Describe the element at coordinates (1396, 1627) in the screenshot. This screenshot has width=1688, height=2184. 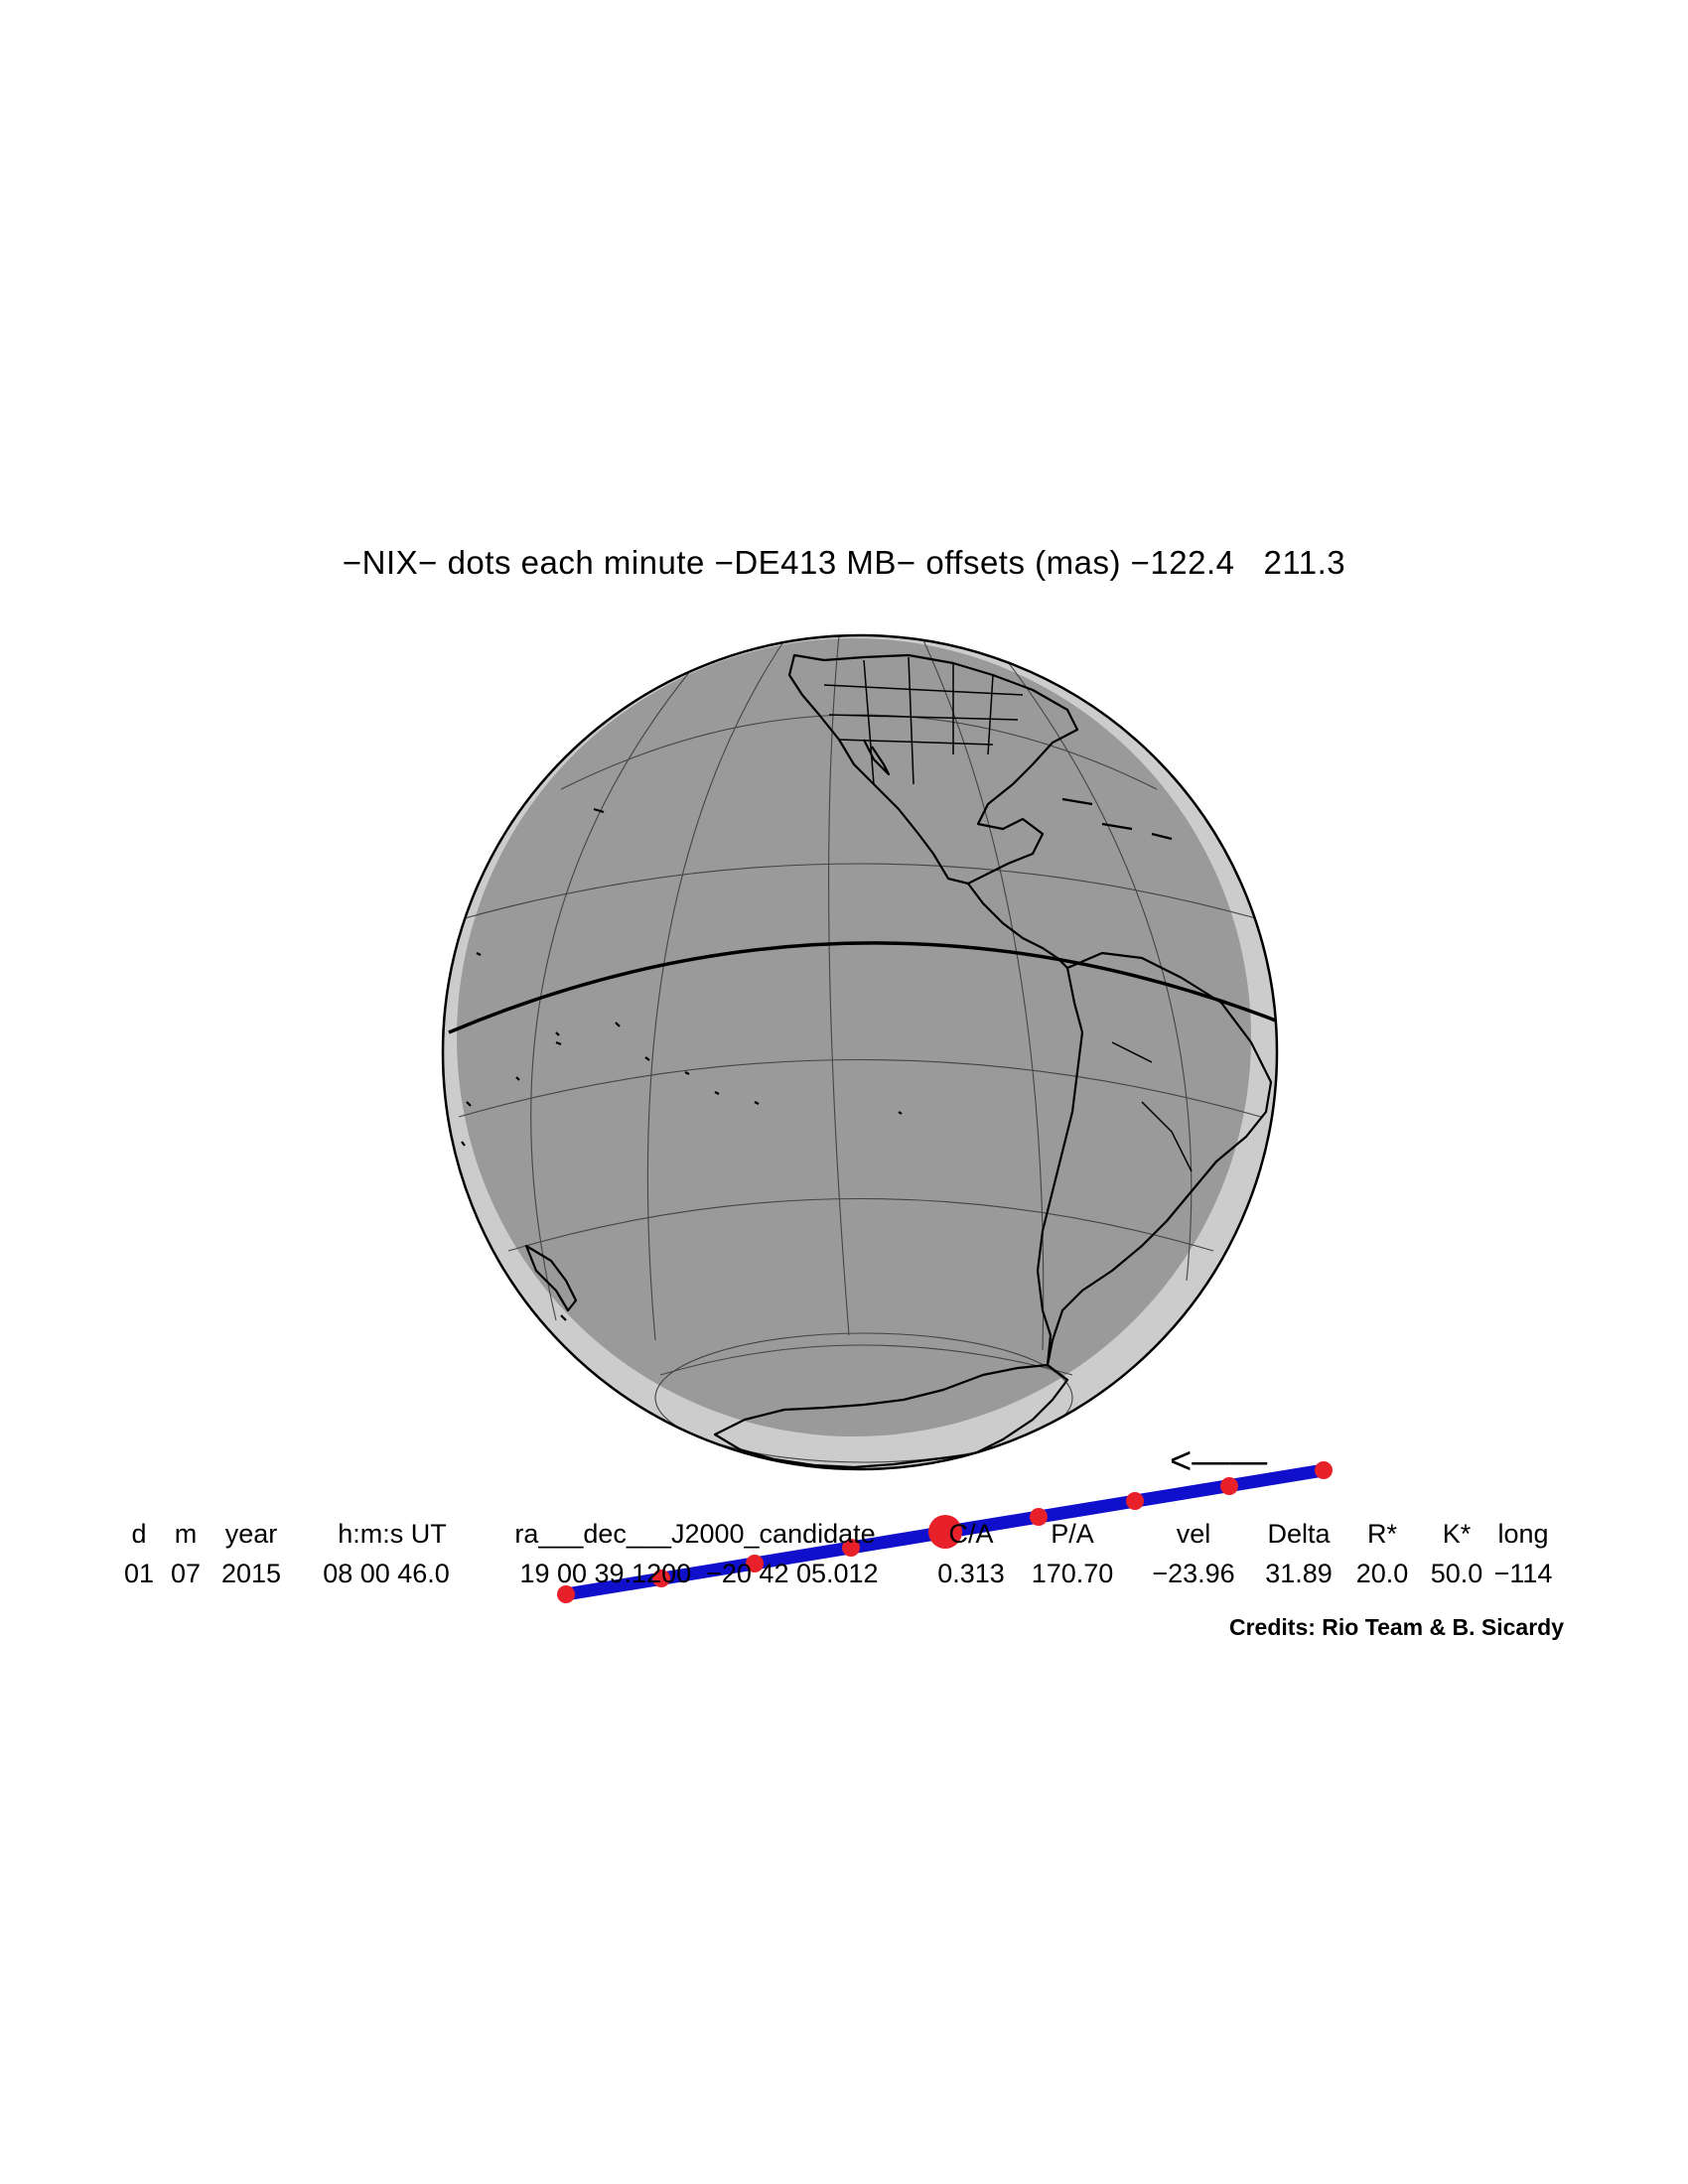
I see `credits-text: Credits: Rio Team & B. Sicardy` at that location.